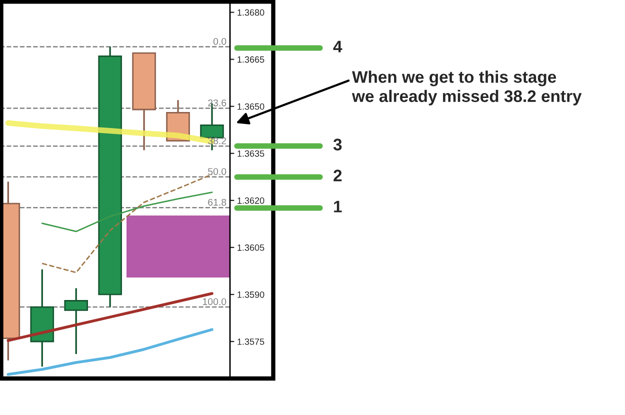 The width and height of the screenshot is (625, 415). Describe the element at coordinates (251, 341) in the screenshot. I see `y-tick-label: 1.3575` at that location.